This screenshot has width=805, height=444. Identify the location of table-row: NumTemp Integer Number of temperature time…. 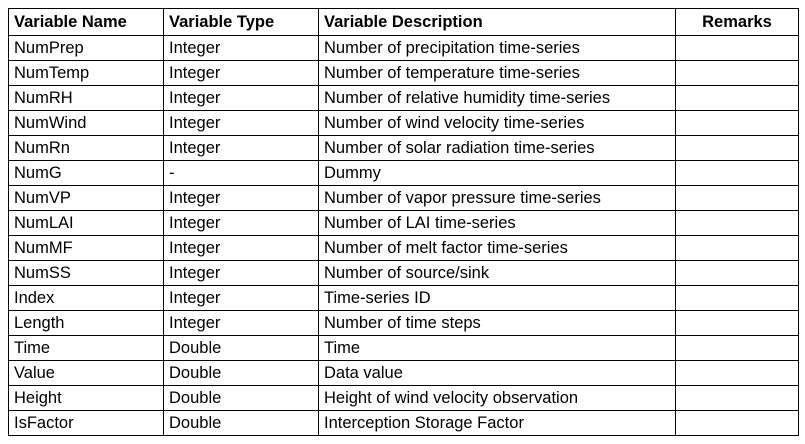
(403, 73).